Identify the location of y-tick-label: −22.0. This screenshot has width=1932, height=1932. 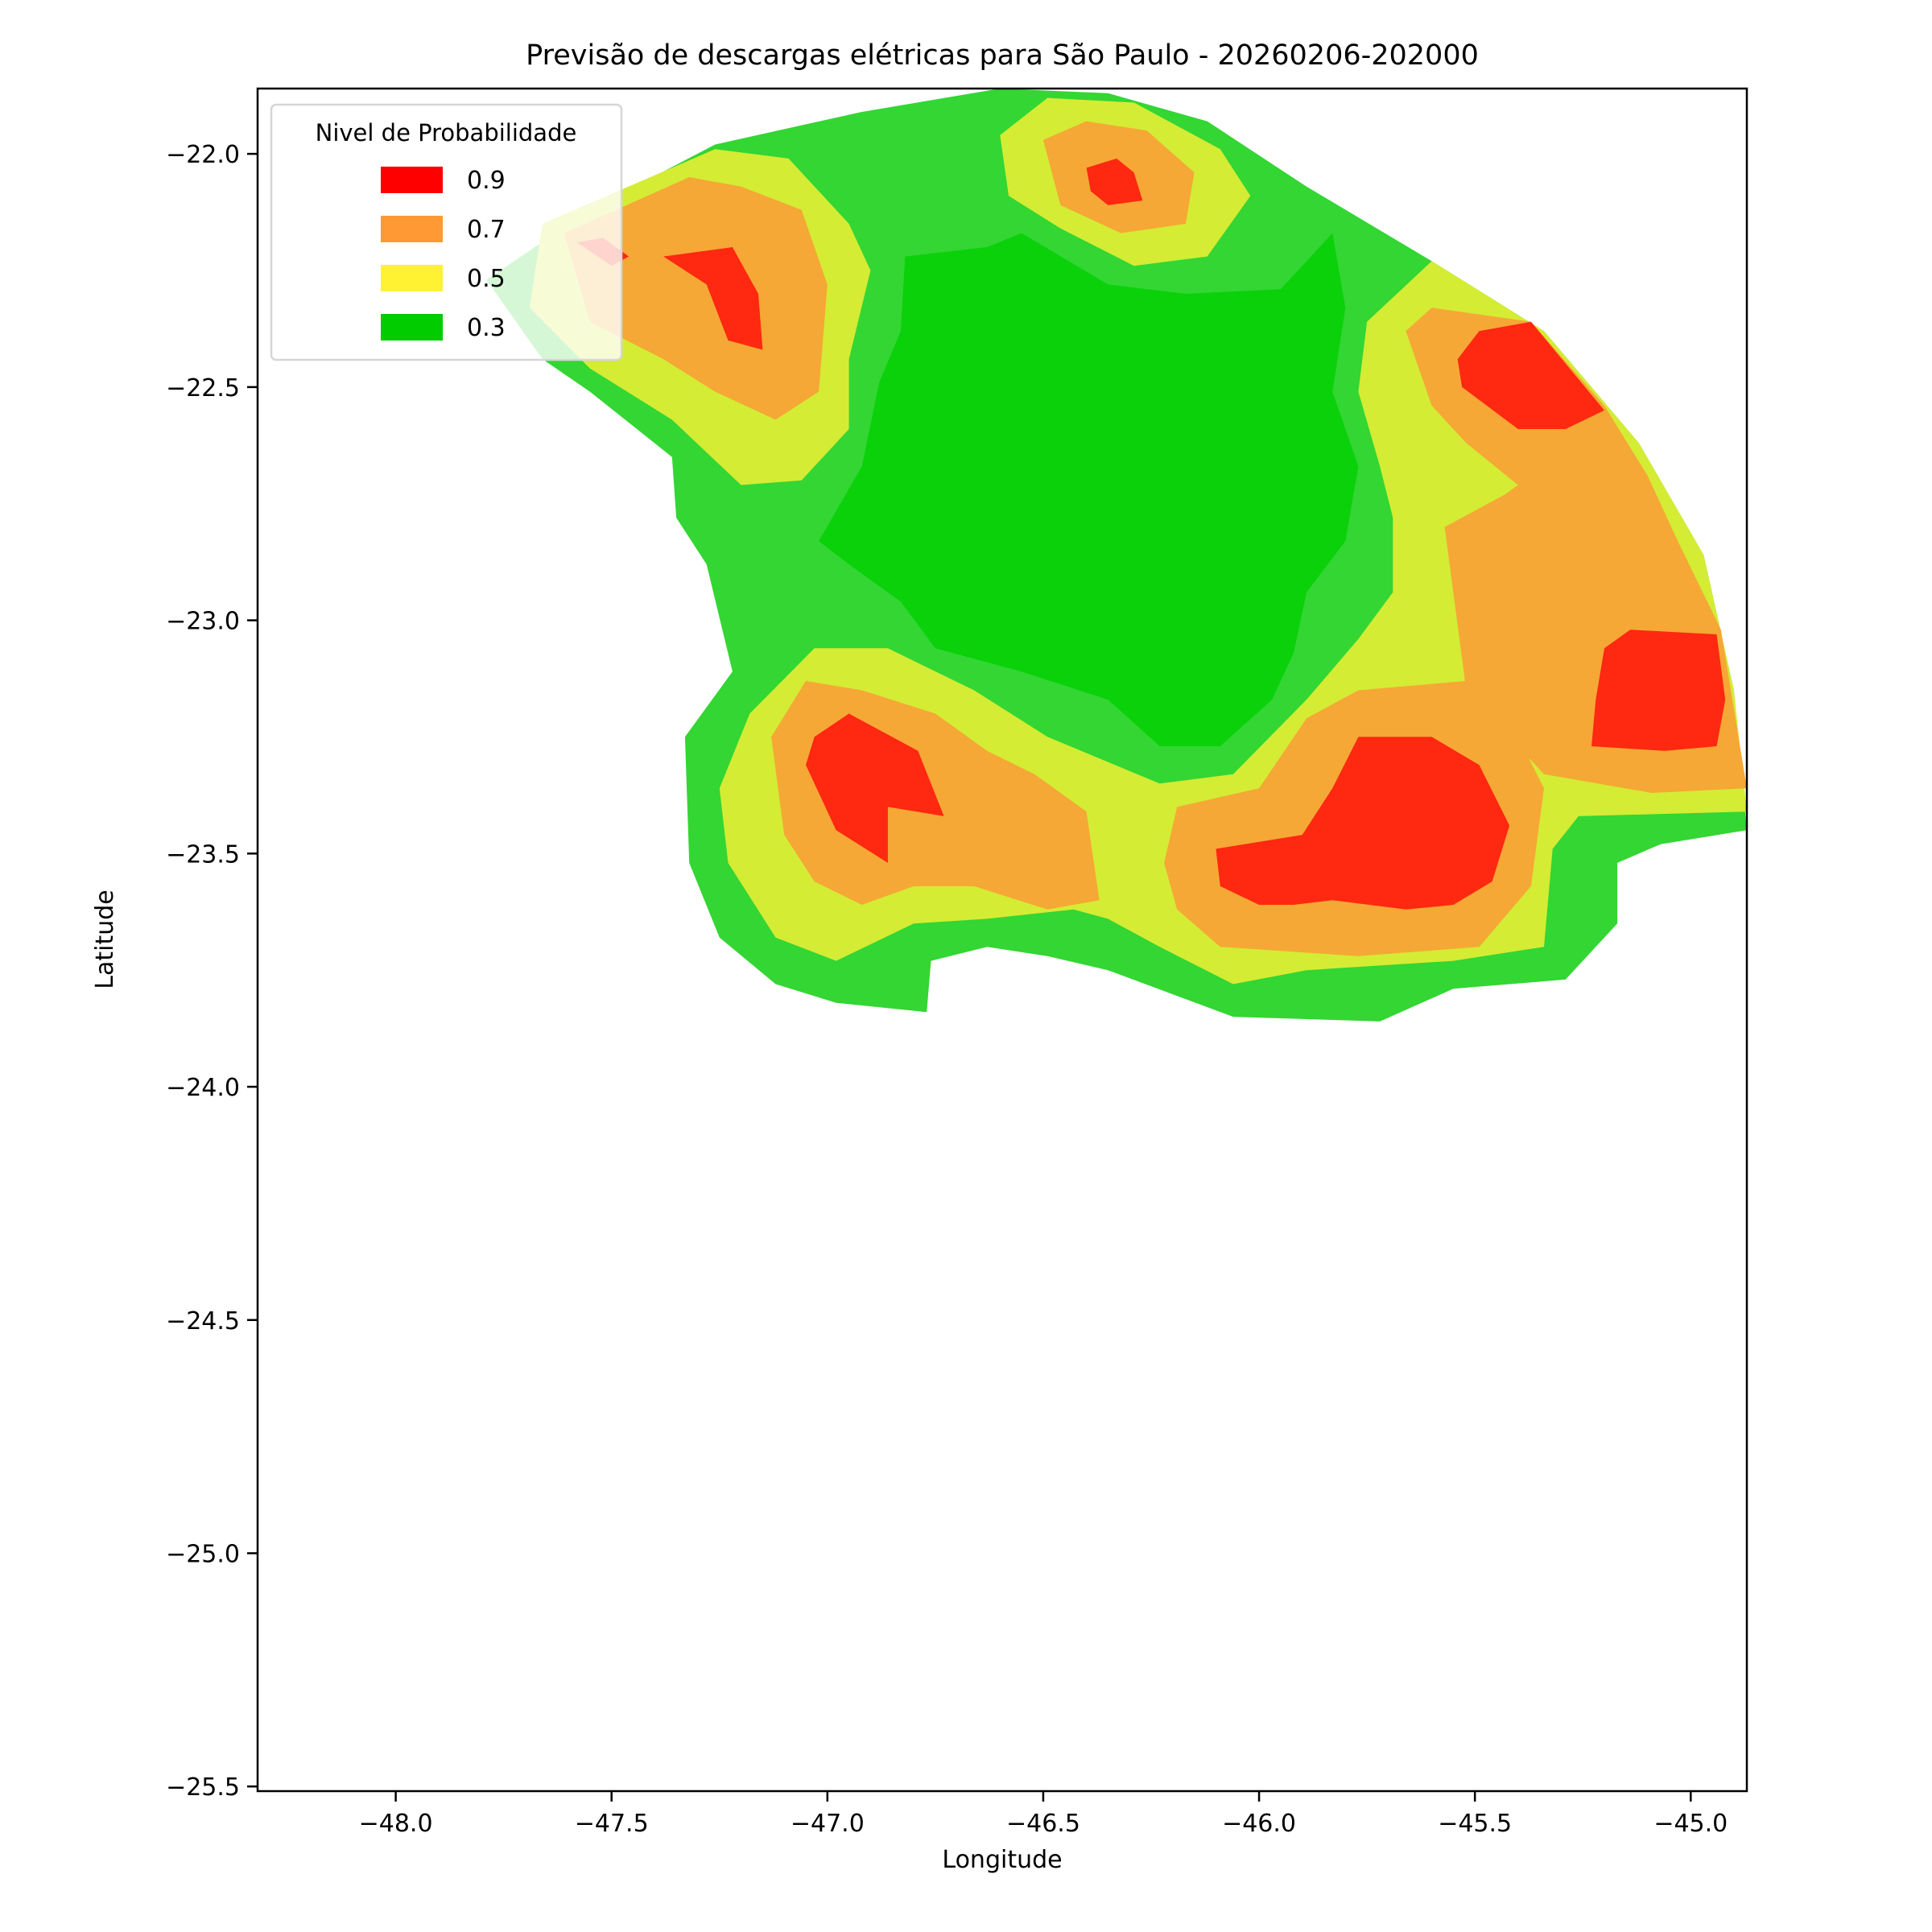
(203, 155).